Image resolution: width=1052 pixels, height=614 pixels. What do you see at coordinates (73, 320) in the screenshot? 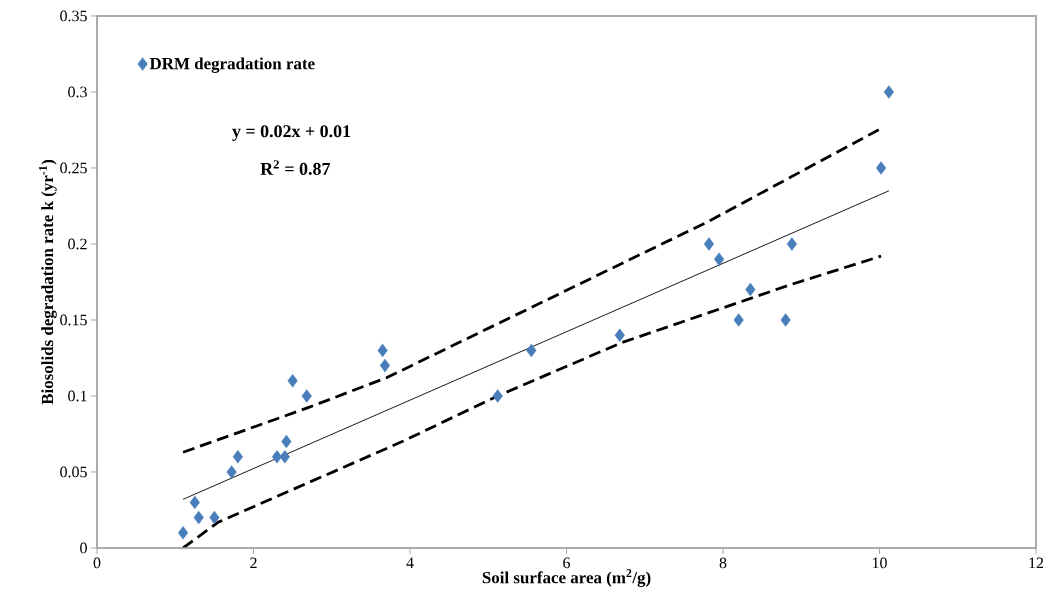
I see `y-tick-label: 0.15` at bounding box center [73, 320].